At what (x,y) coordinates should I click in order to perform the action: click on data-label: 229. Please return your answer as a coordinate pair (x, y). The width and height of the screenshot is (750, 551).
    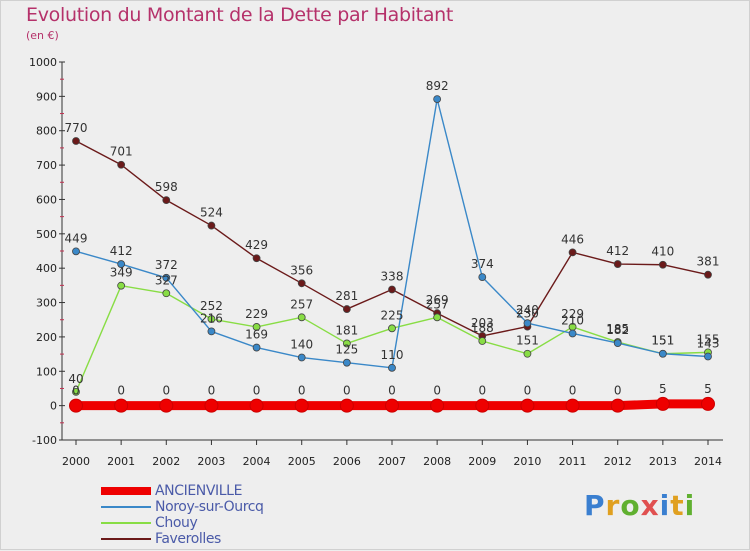
    Looking at the image, I should click on (256, 314).